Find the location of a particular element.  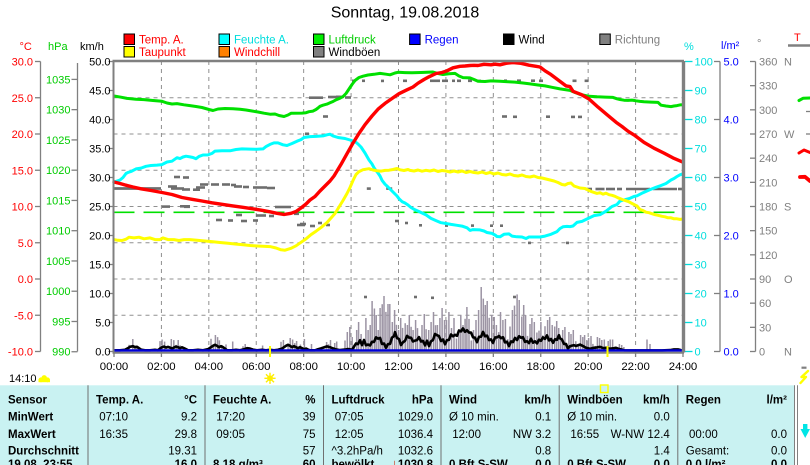

svg-text: NW 3.2 is located at coordinates (532, 435).